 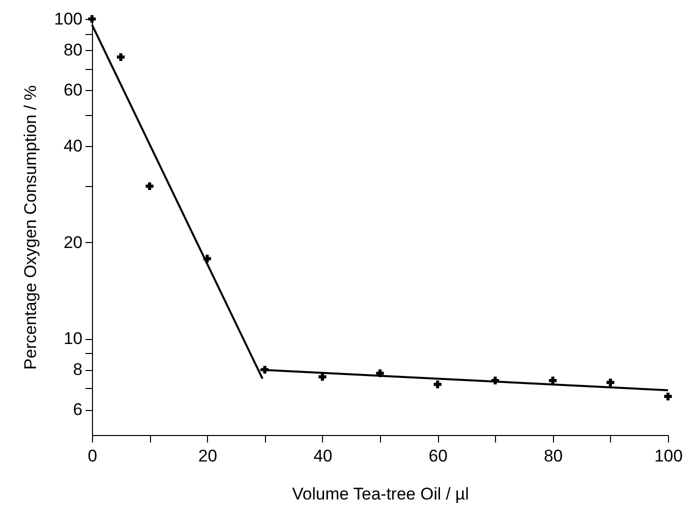 I want to click on y-axis-title: Percentage Oxygen Consumption / %, so click(x=30, y=227).